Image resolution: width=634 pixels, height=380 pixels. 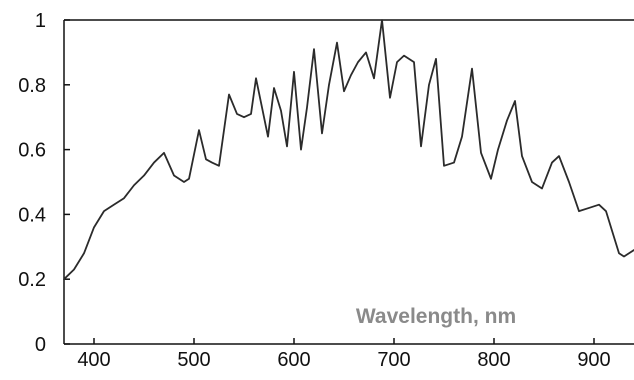 What do you see at coordinates (393, 360) in the screenshot?
I see `x-tick-label: 700` at bounding box center [393, 360].